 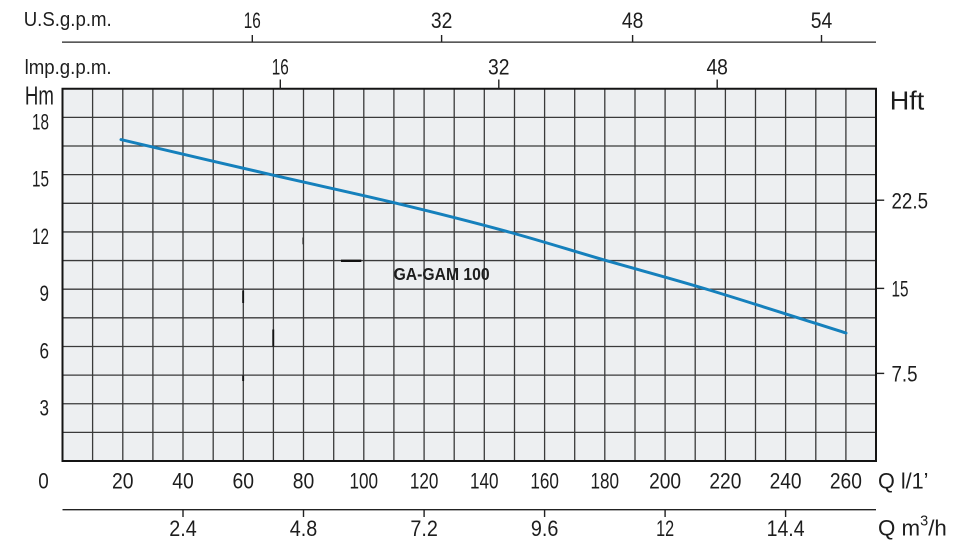 I want to click on svg-text: lmp.g.p.m., so click(x=68, y=67).